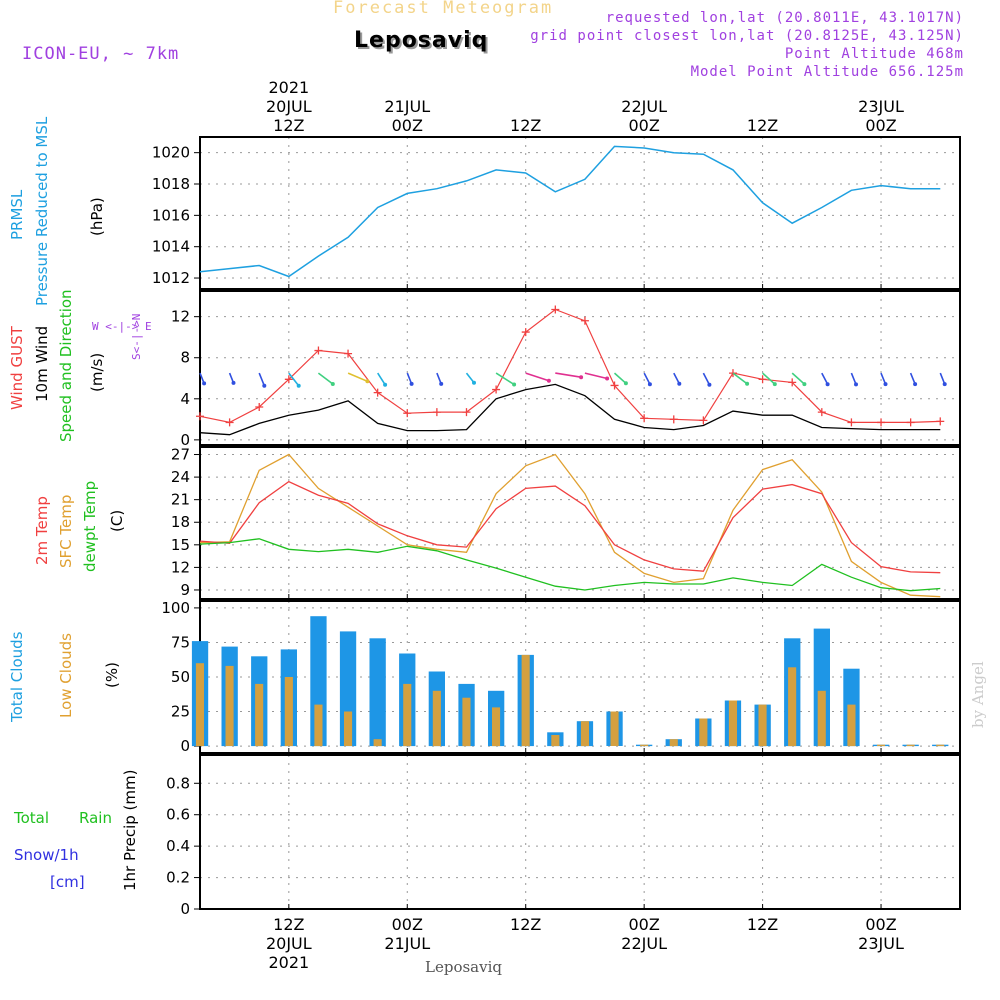  I want to click on pressure-ytick-label: 1018, so click(171, 184).